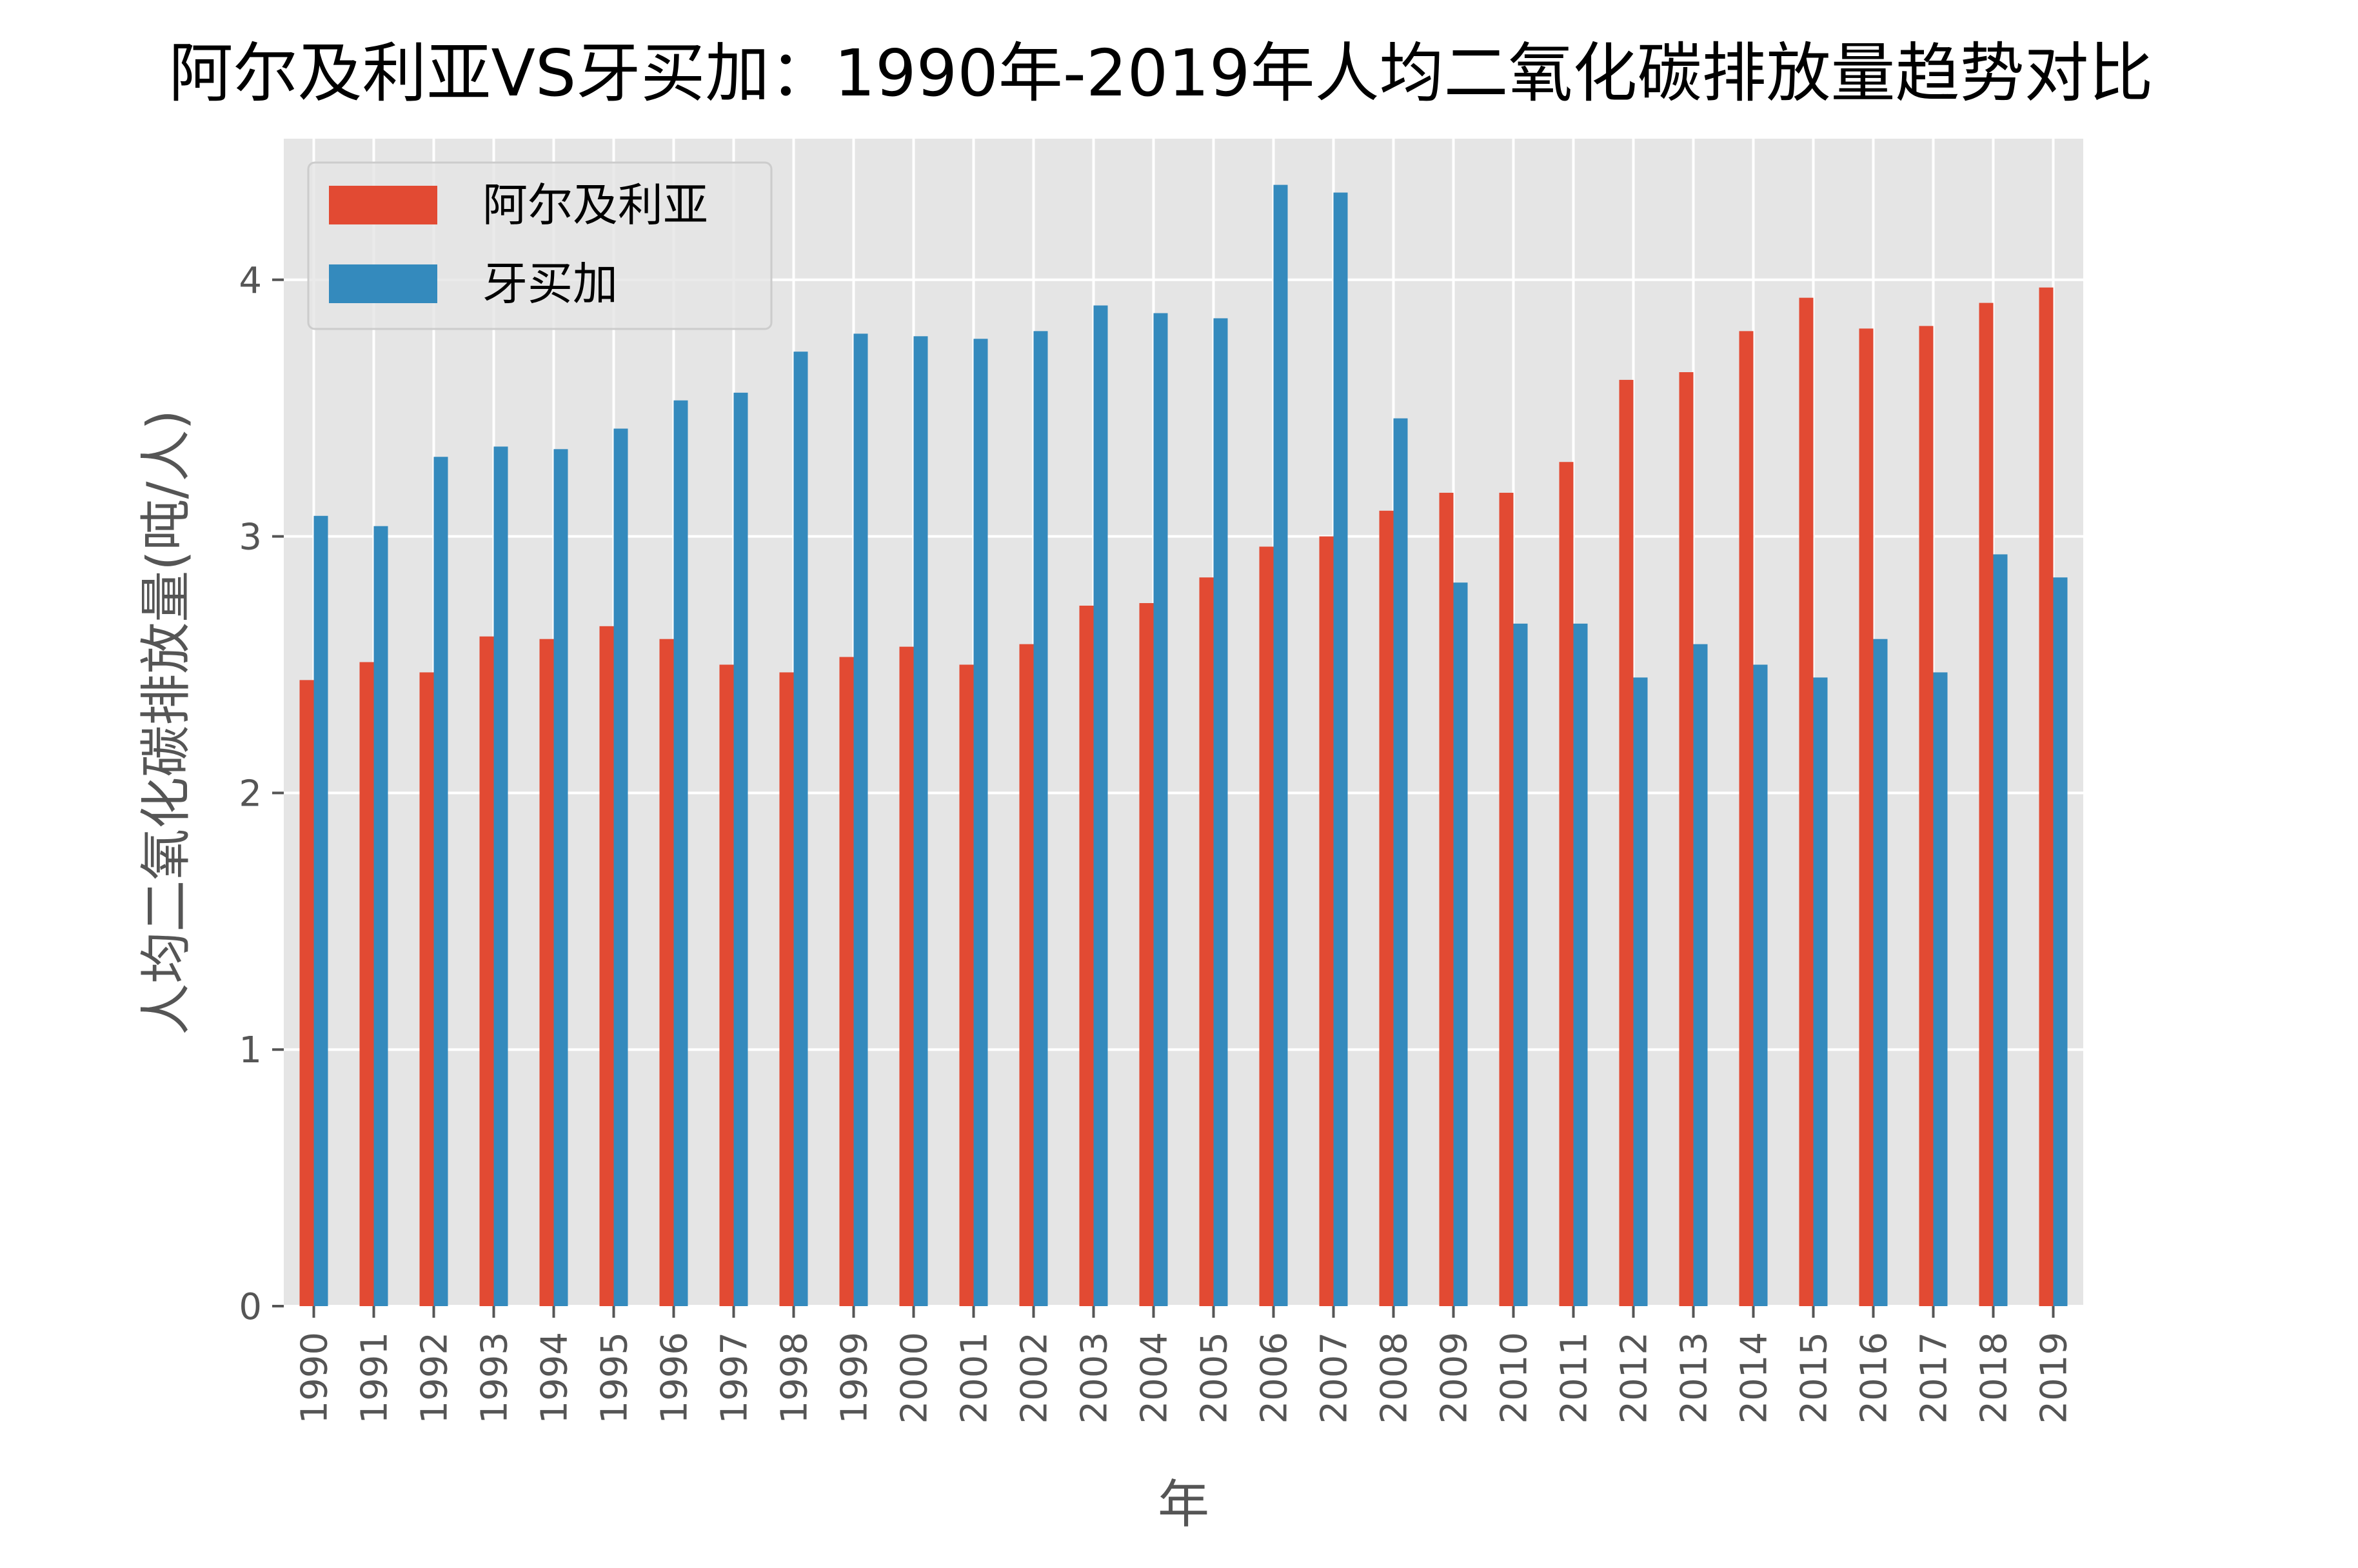  What do you see at coordinates (383, 205) in the screenshot?
I see `legend-swatch-algeria` at bounding box center [383, 205].